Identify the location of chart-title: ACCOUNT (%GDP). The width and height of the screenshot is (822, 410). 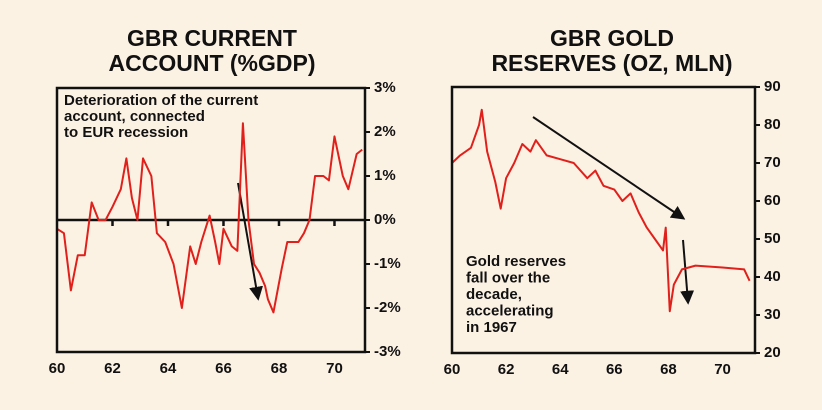
(212, 63).